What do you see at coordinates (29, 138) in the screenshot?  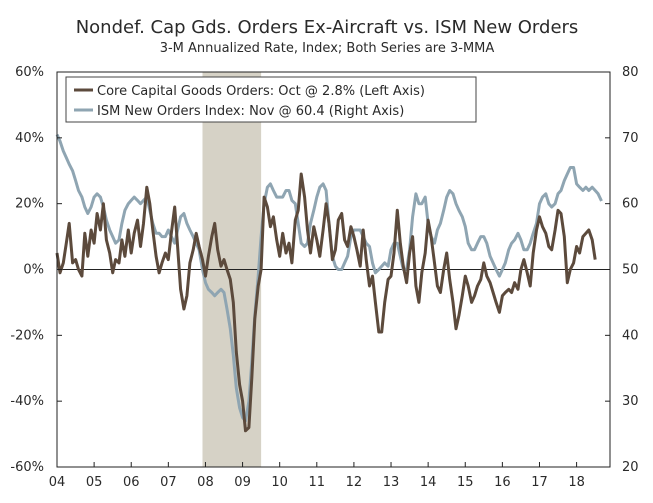 I see `left-tick-label: 40%` at bounding box center [29, 138].